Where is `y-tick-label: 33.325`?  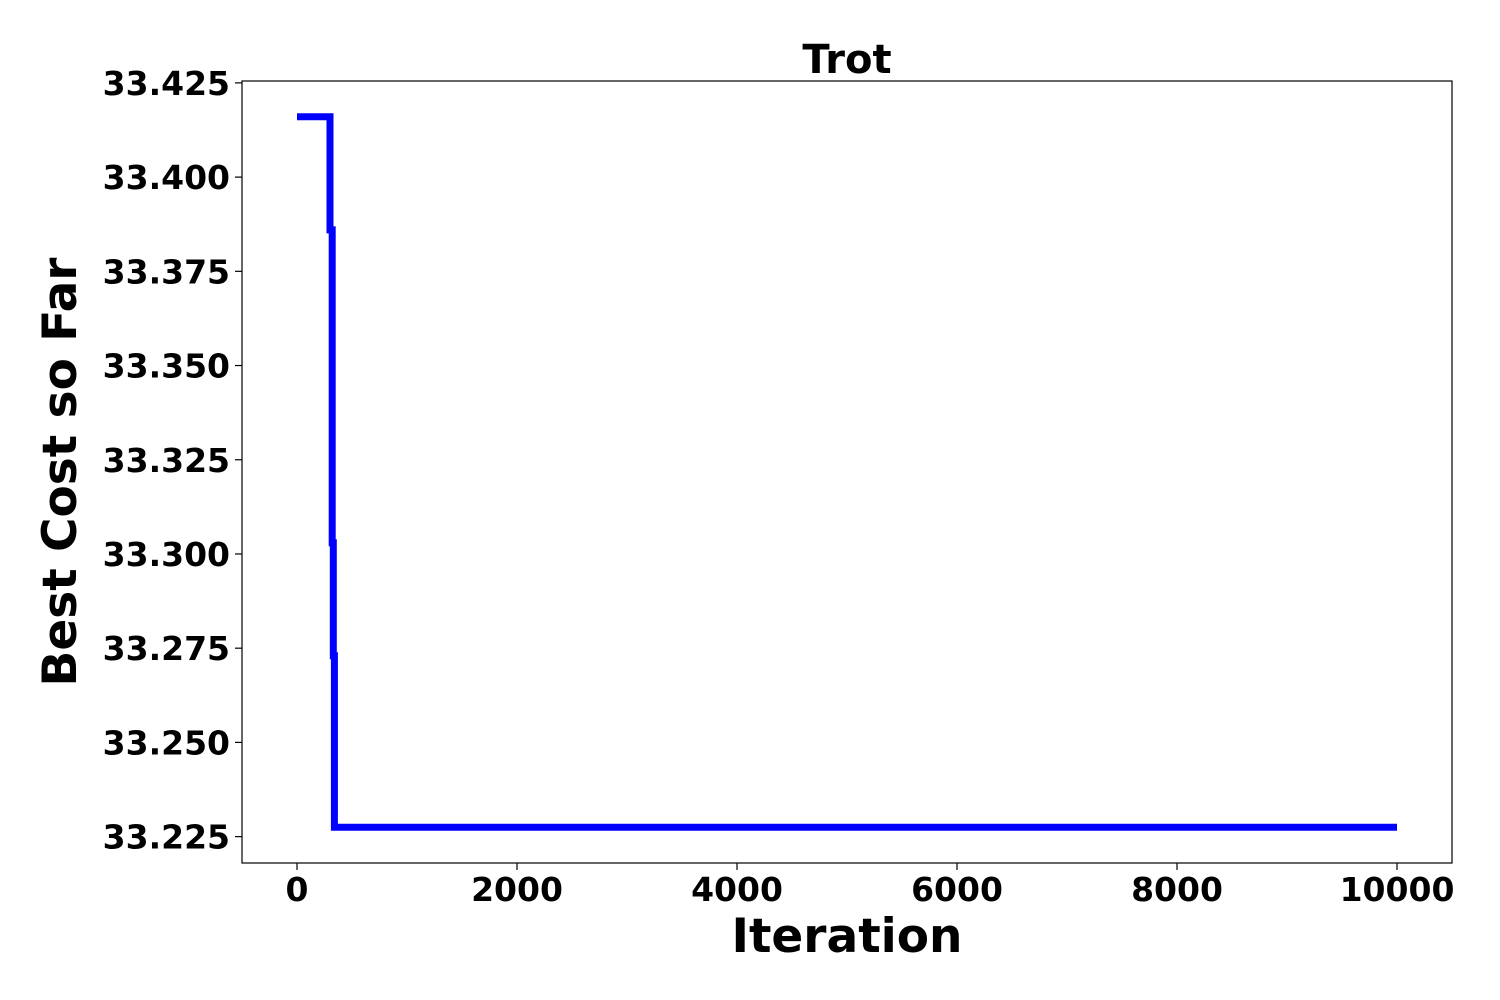 y-tick-label: 33.325 is located at coordinates (166, 460).